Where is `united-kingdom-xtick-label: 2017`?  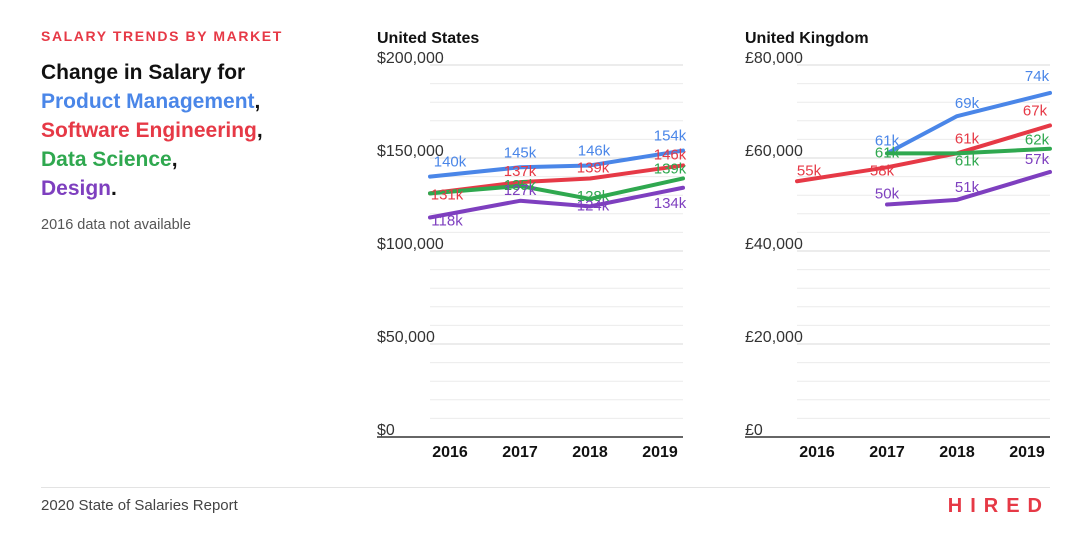
united-kingdom-xtick-label: 2017 is located at coordinates (887, 452).